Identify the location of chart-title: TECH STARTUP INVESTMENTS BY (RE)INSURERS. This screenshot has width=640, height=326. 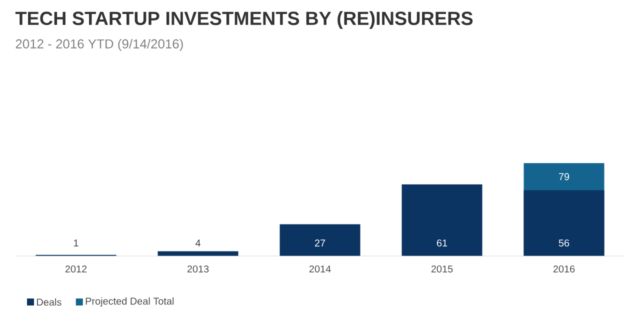
(244, 20).